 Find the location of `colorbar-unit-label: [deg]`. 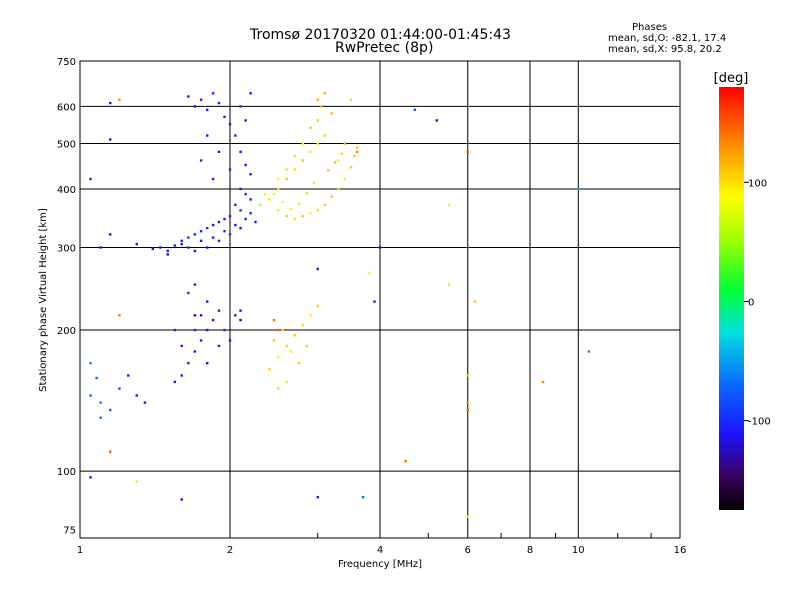

colorbar-unit-label: [deg] is located at coordinates (731, 78).